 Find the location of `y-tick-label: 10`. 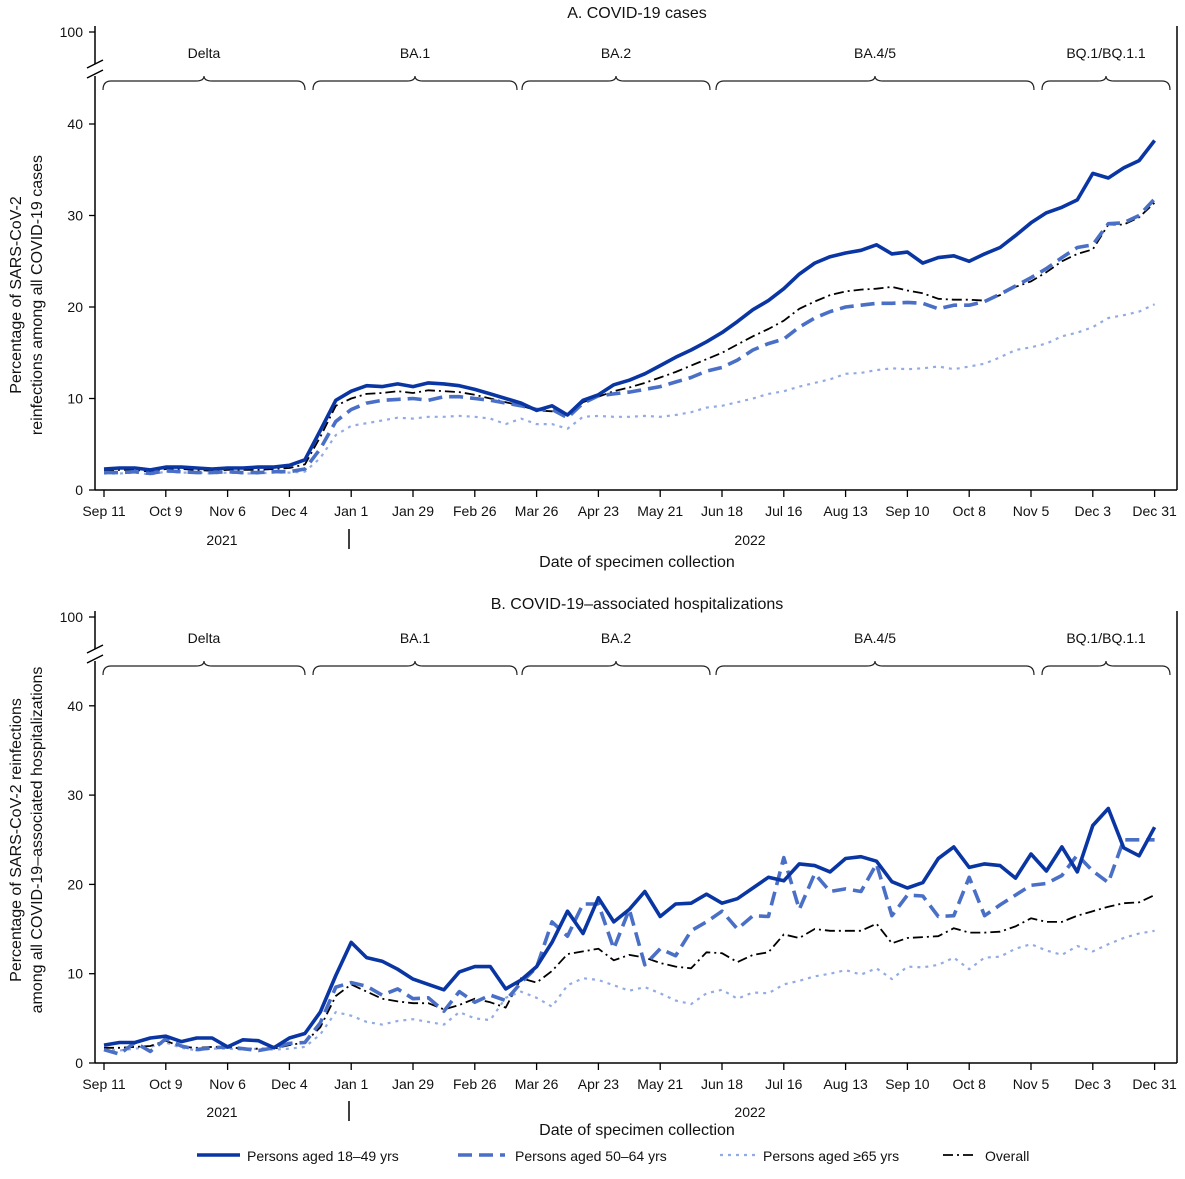

y-tick-label: 10 is located at coordinates (75, 399).